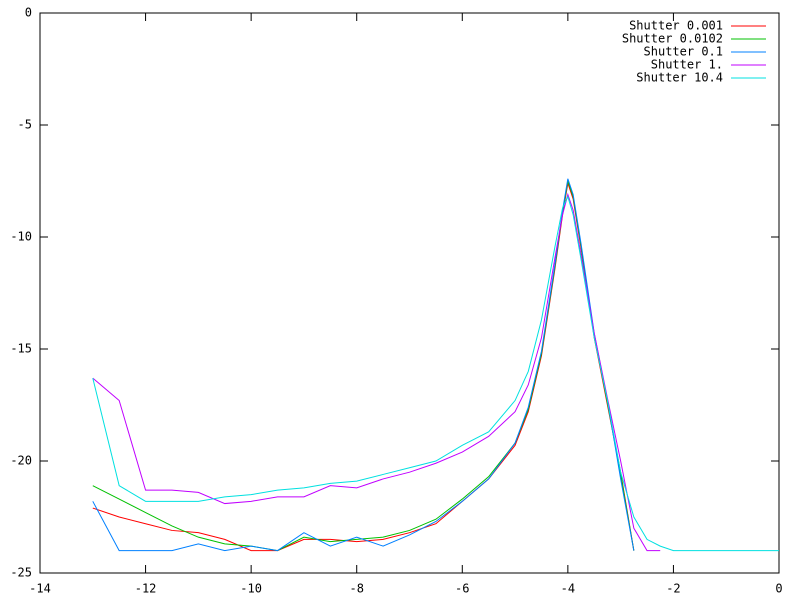 Image resolution: width=800 pixels, height=600 pixels. What do you see at coordinates (672, 39) in the screenshot?
I see `legend-label: Shutter 0.0102` at bounding box center [672, 39].